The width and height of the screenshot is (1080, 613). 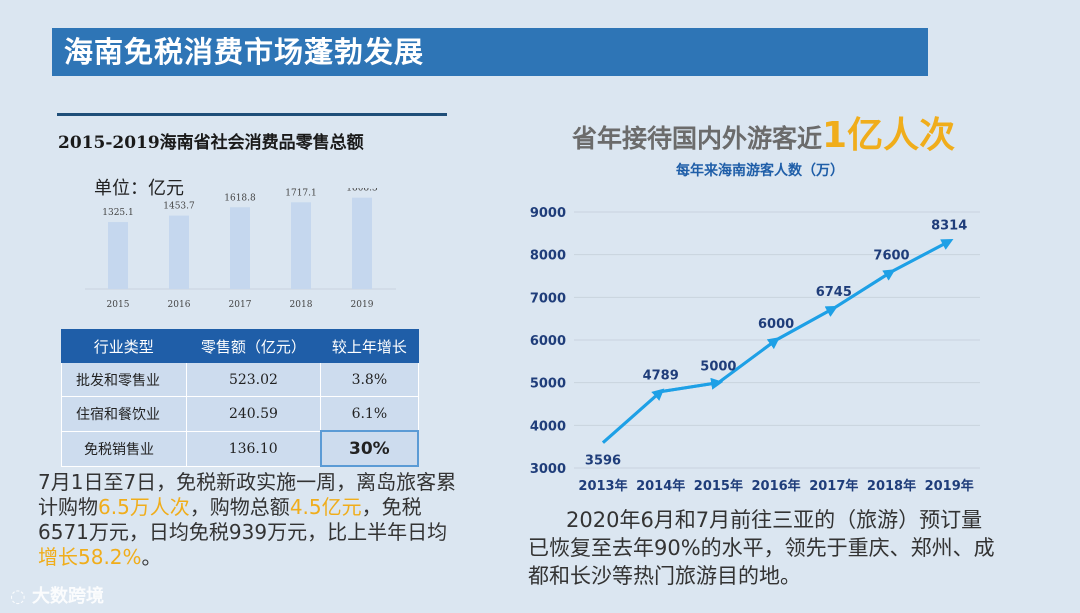 What do you see at coordinates (697, 138) in the screenshot?
I see `headline-prefix: 省年接待国内外游客近` at bounding box center [697, 138].